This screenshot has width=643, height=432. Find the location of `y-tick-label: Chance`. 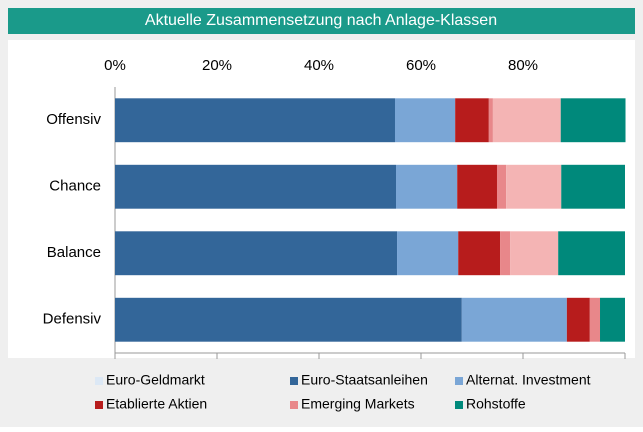

y-tick-label: Chance is located at coordinates (75, 186).